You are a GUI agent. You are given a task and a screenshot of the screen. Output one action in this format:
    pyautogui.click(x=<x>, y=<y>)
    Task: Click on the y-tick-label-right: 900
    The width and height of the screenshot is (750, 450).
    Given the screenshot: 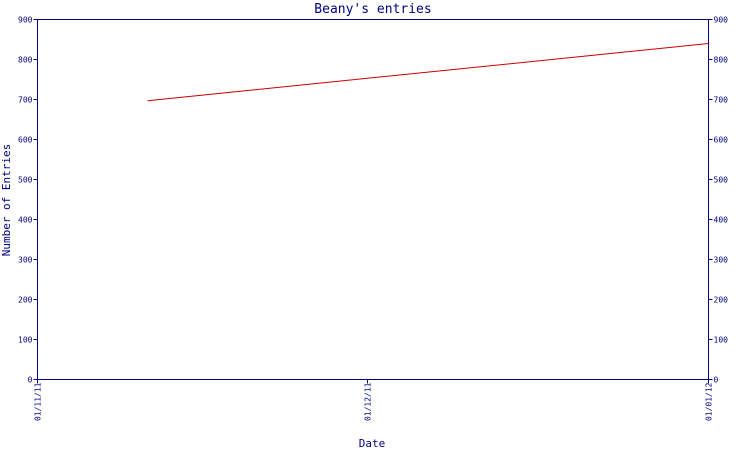 What is the action you would take?
    pyautogui.click(x=721, y=20)
    